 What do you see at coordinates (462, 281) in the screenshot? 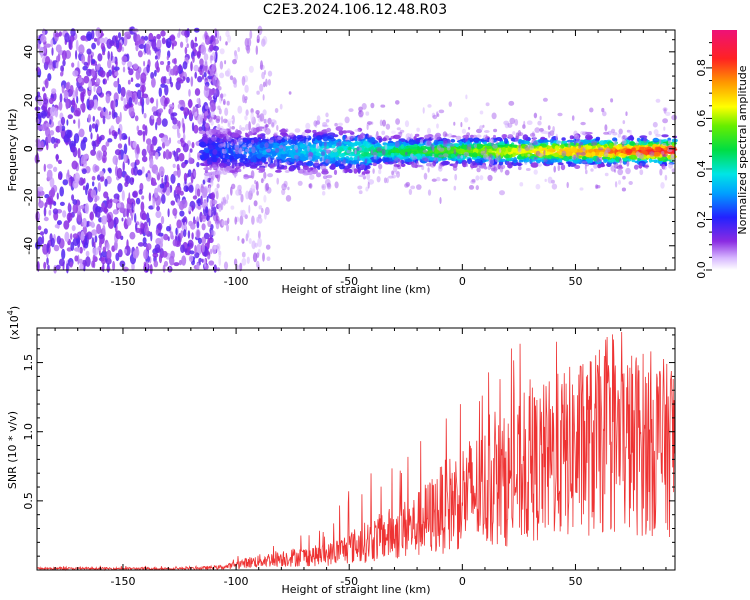
I see `x-tick-label: 0` at bounding box center [462, 281].